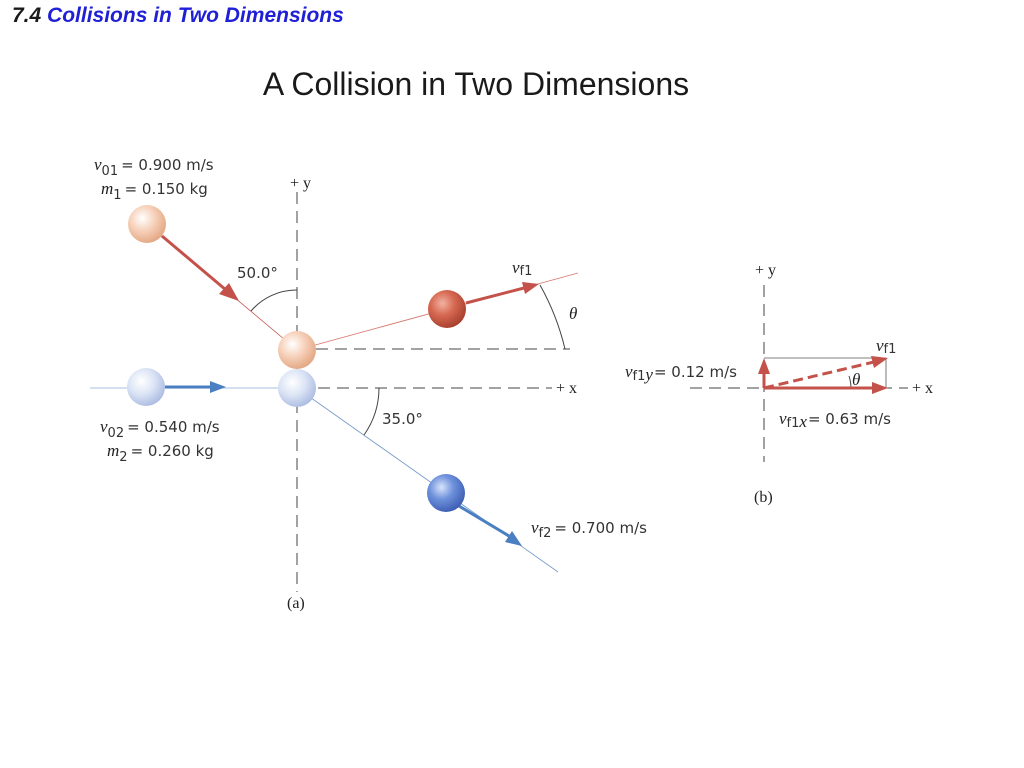  I want to click on arrow-vf2, so click(484, 521).